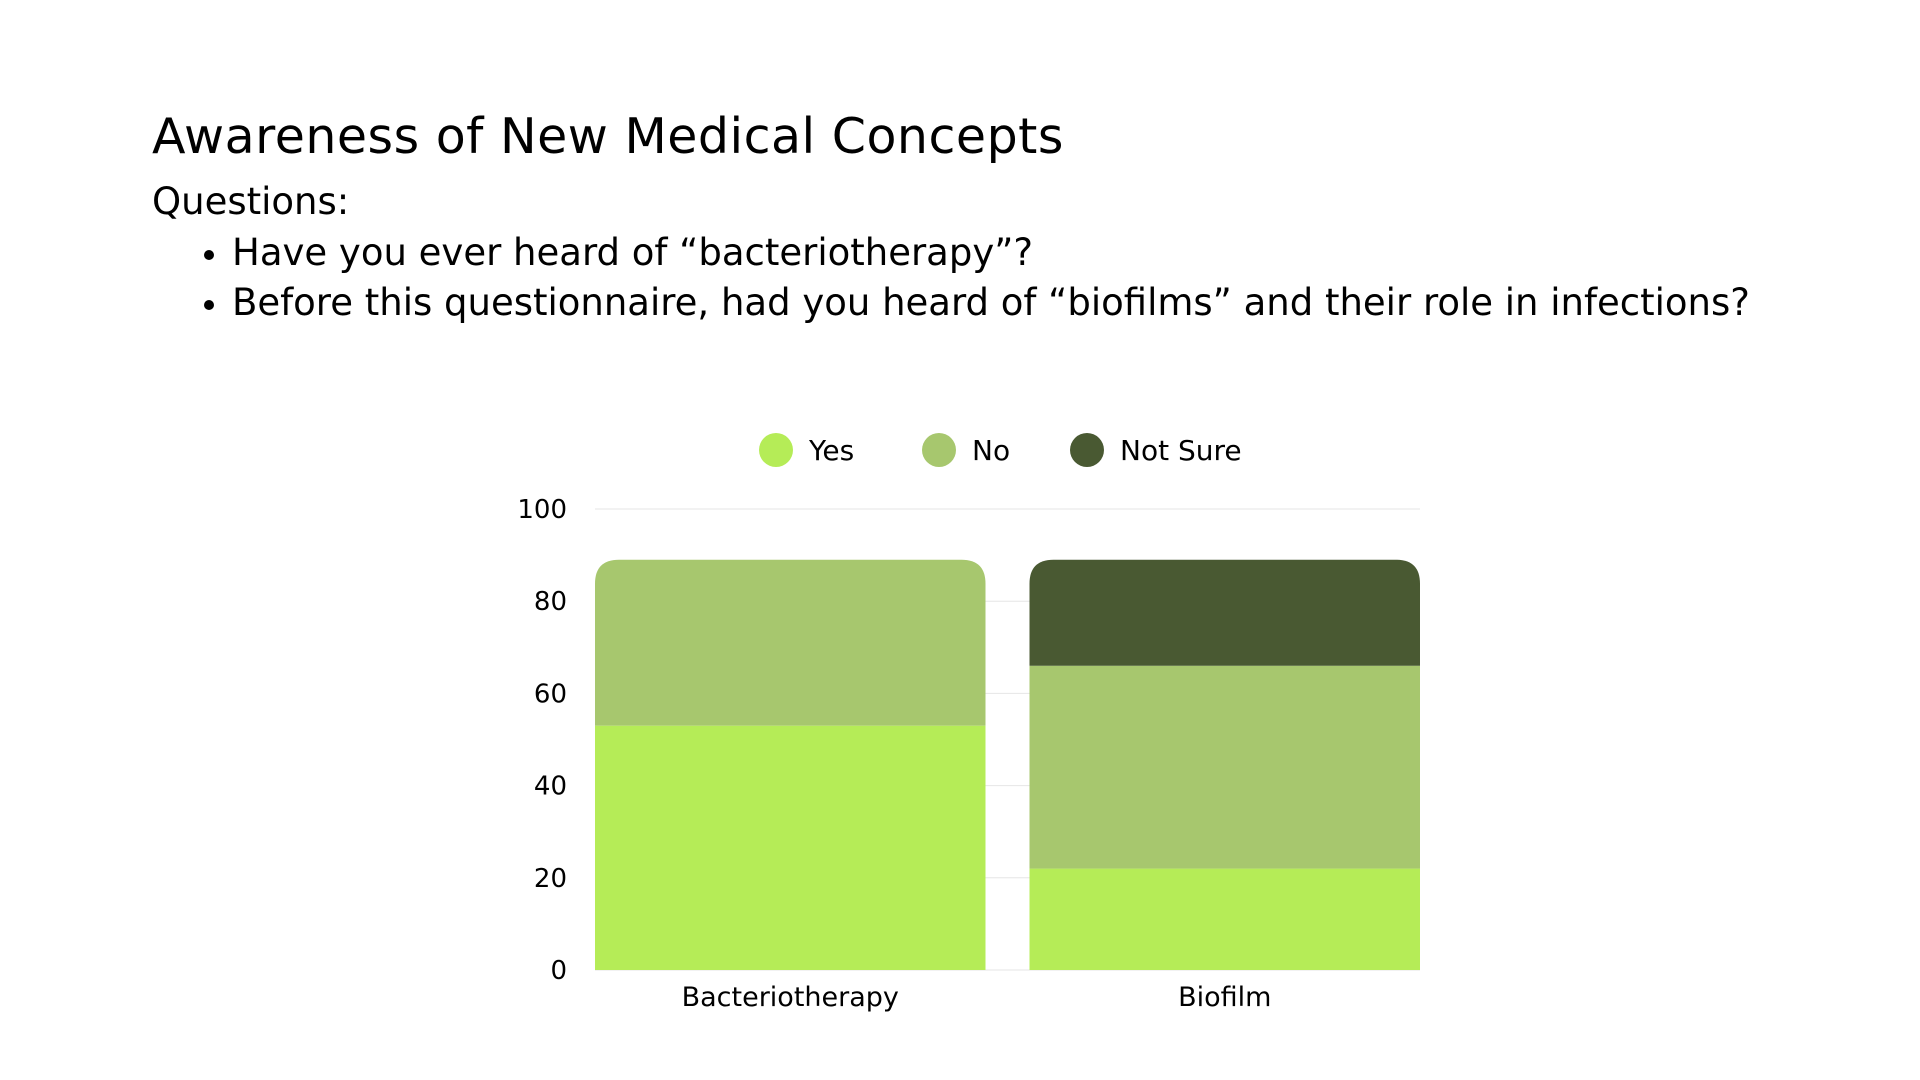 This screenshot has width=1920, height=1080. What do you see at coordinates (542, 740) in the screenshot?
I see `y-axis: 0 20 40 60 80 100` at bounding box center [542, 740].